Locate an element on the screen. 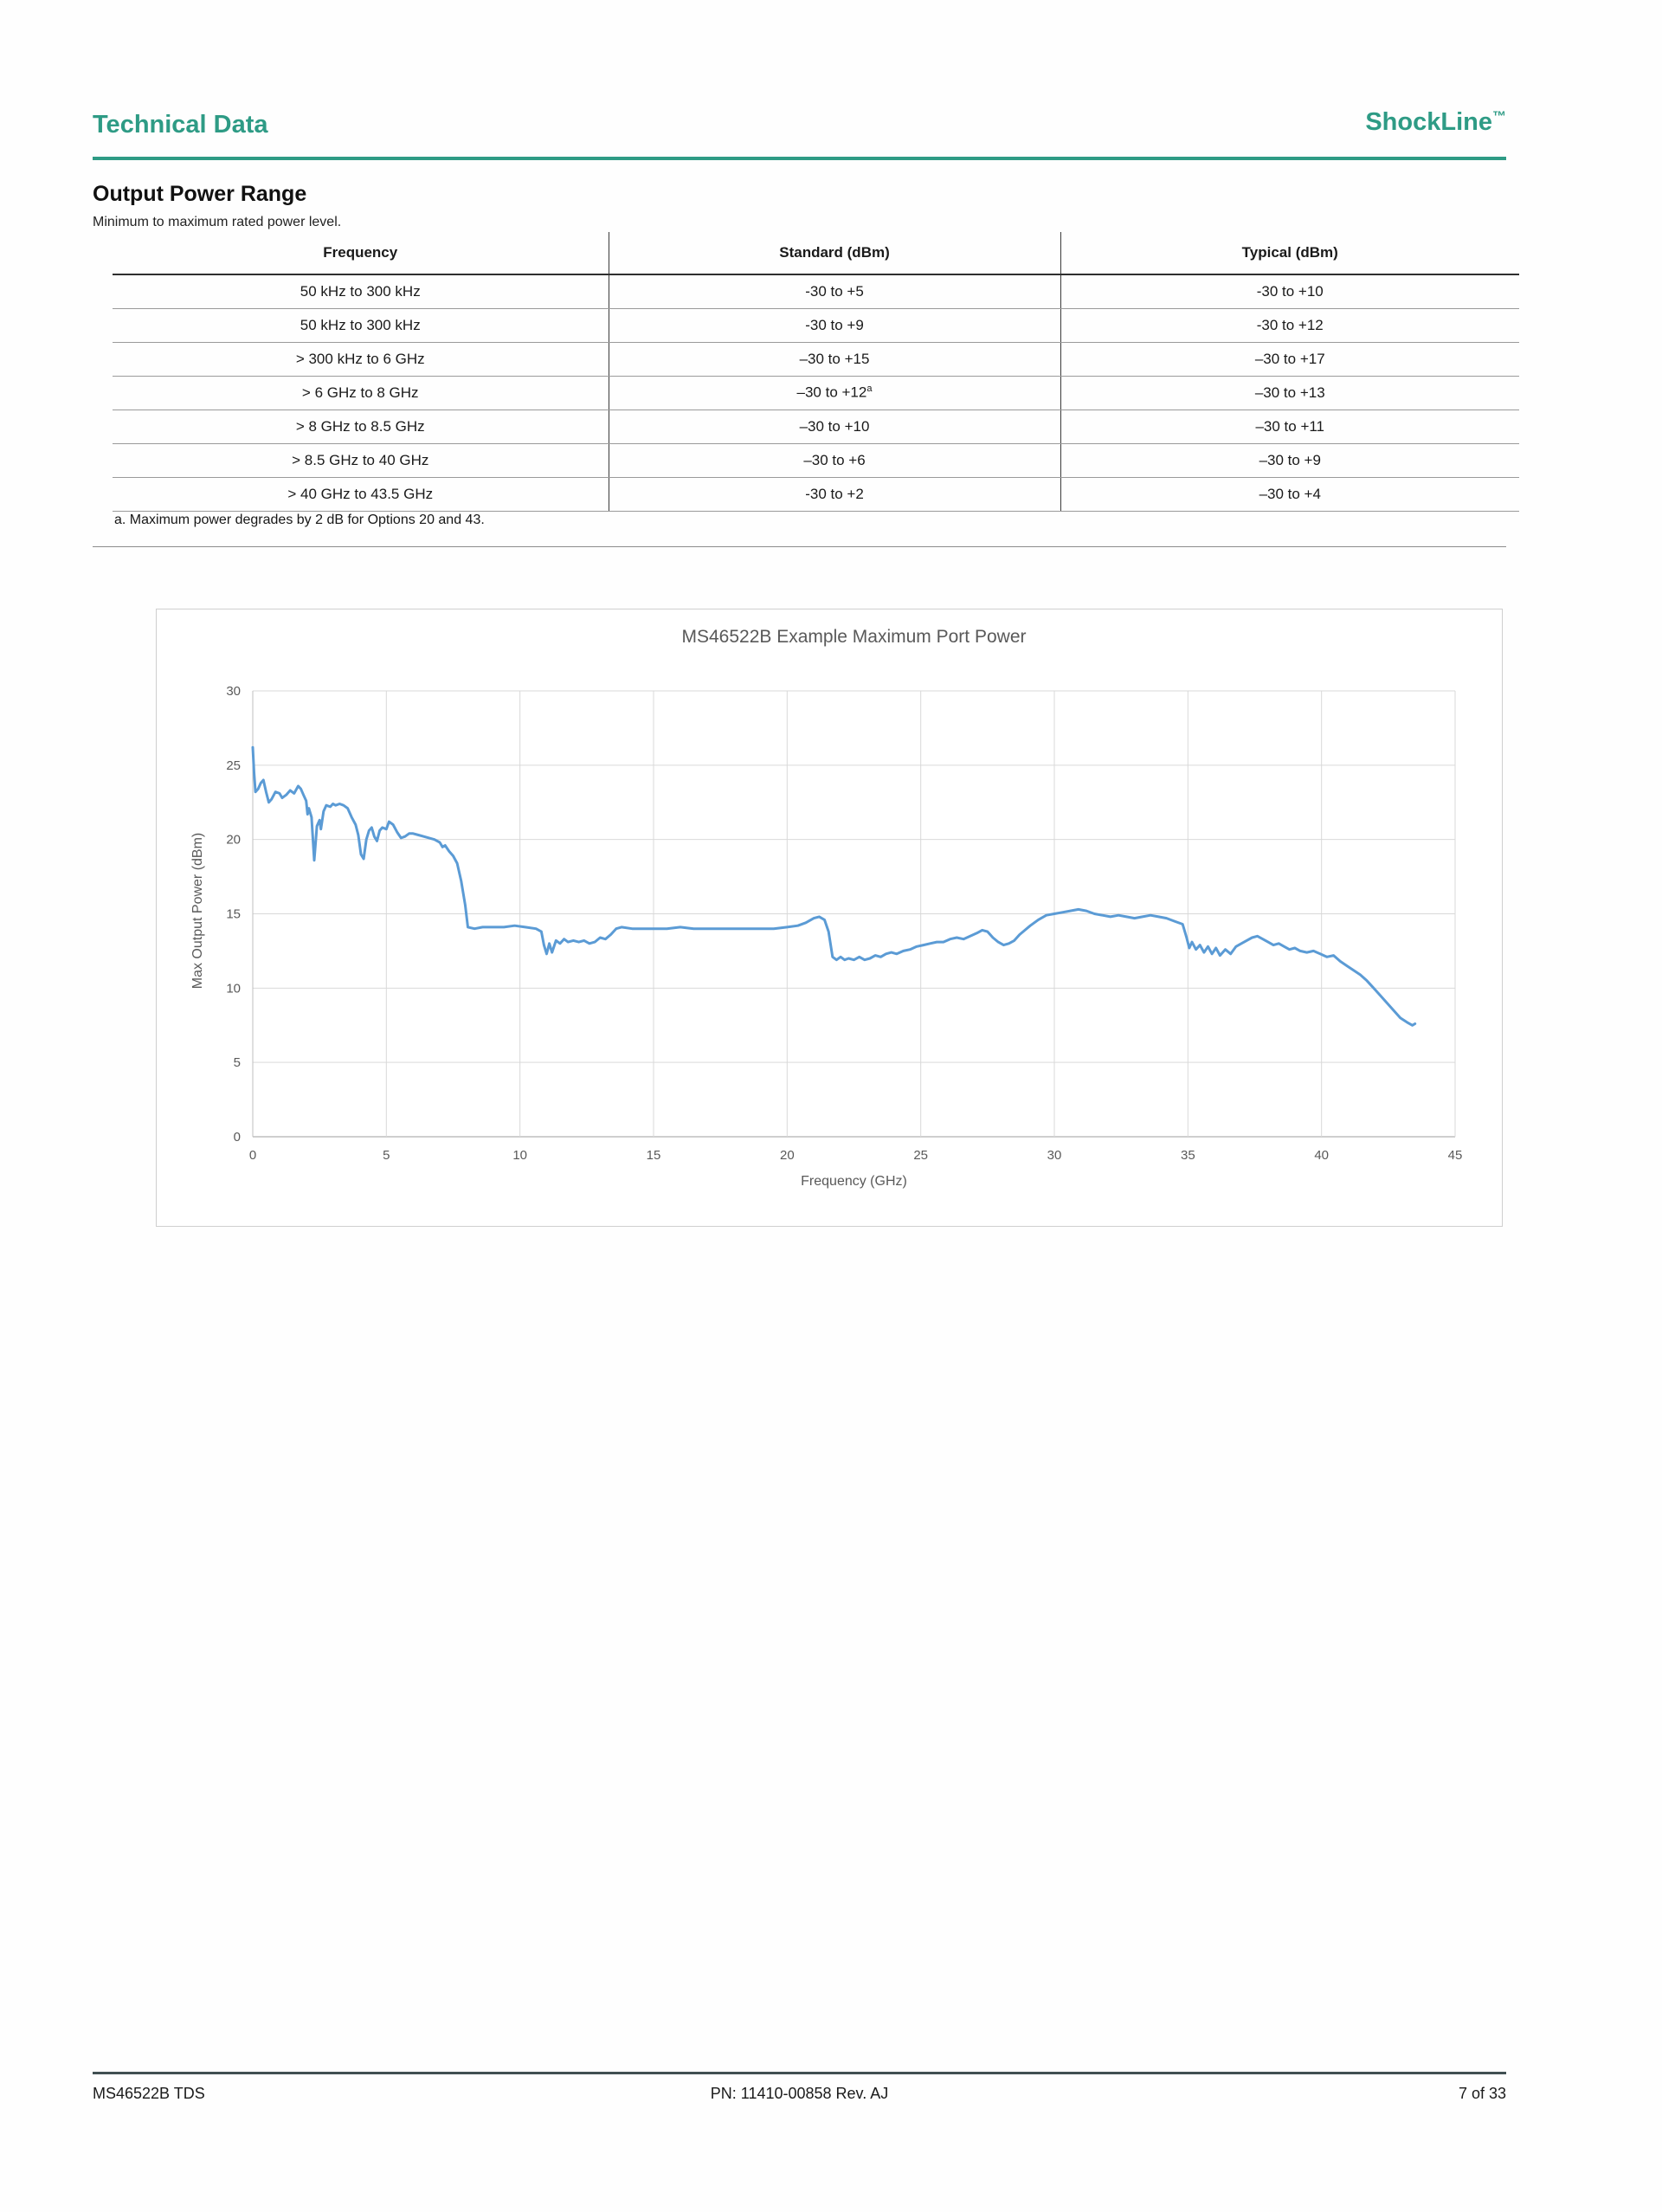 The height and width of the screenshot is (2212, 1662). table-row: > 8 GHz to 8.5 GHz –30 to +10 –30 to +11 is located at coordinates (816, 427).